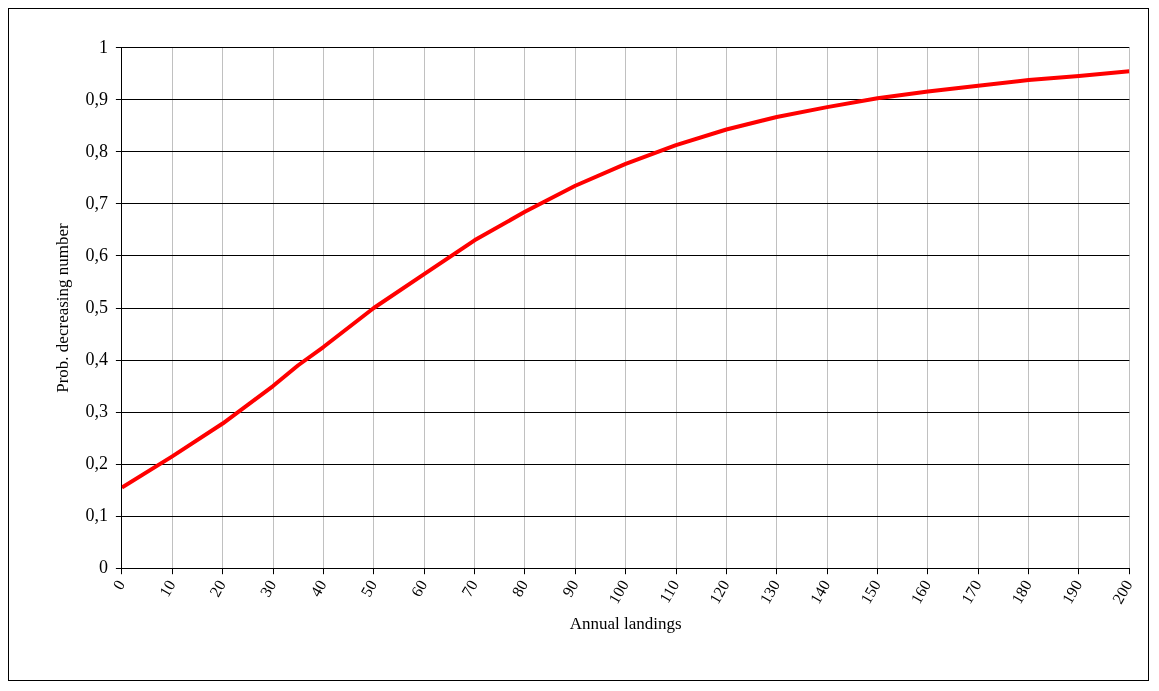  I want to click on x-tick-label: 50, so click(369, 588).